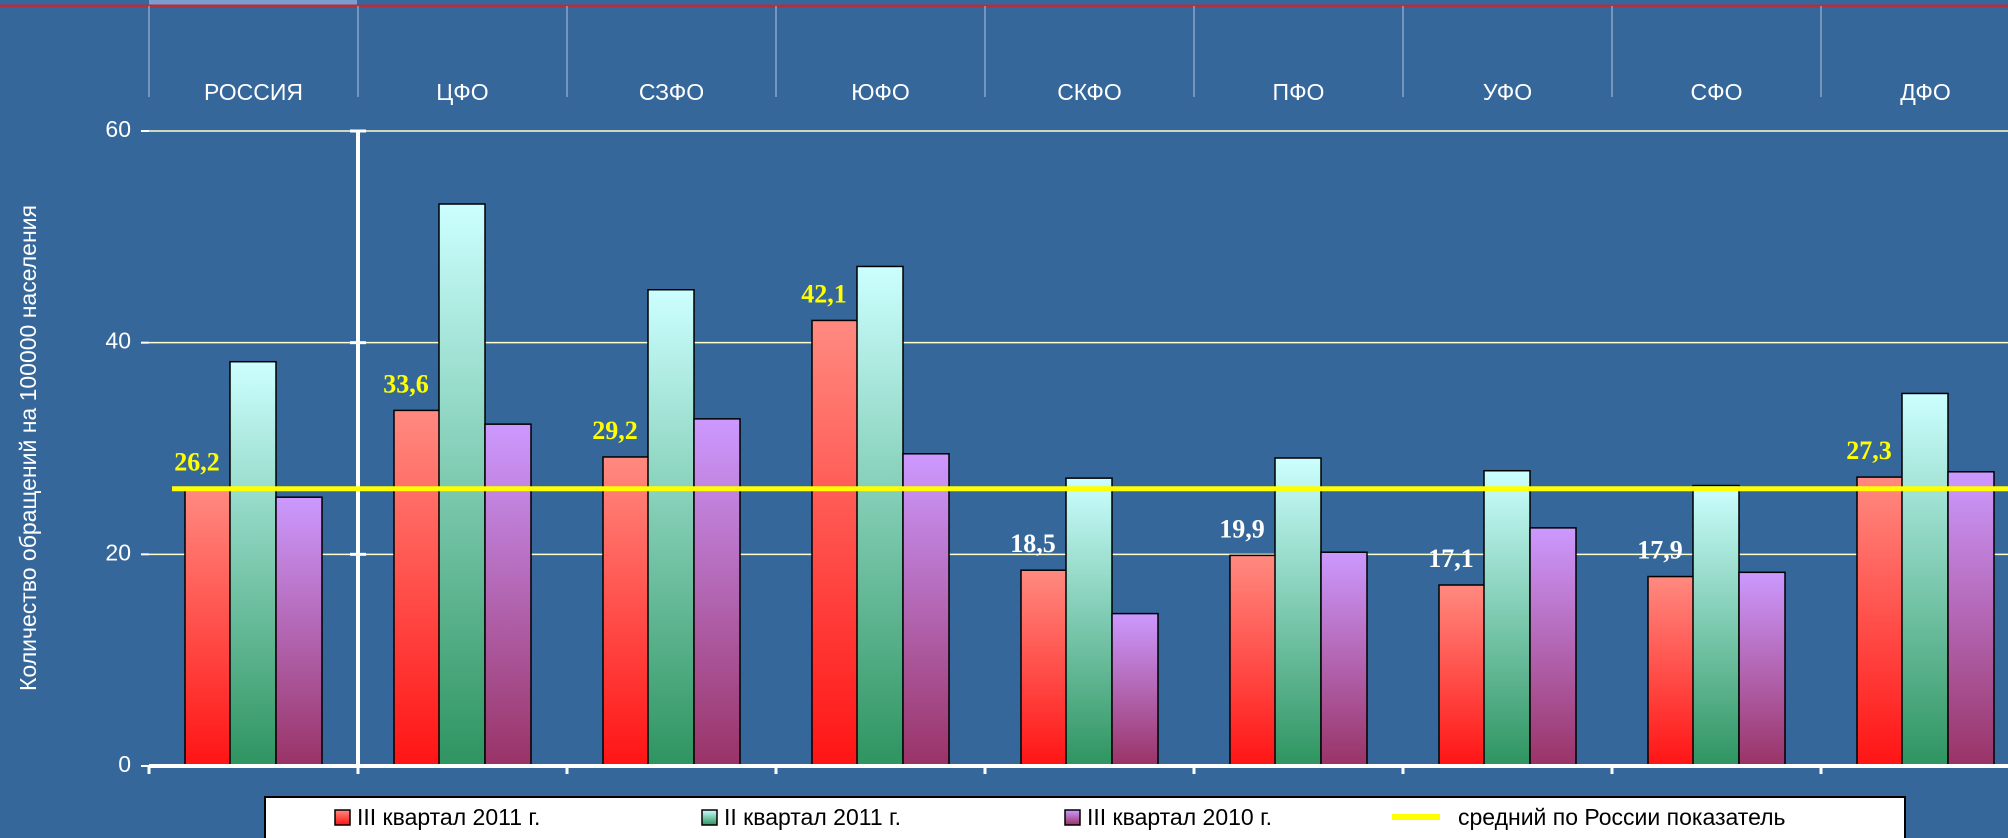 This screenshot has height=838, width=2008. Describe the element at coordinates (28, 448) in the screenshot. I see `y-axis-label: Количество обращений на 100000 населения` at that location.